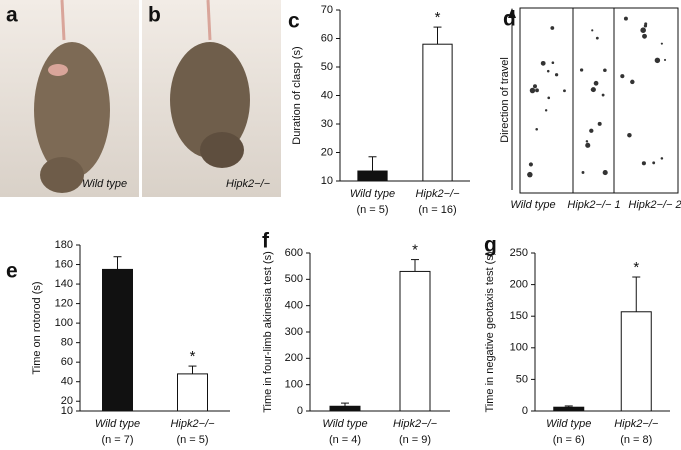 The width and height of the screenshot is (681, 450). What do you see at coordinates (64, 284) in the screenshot?
I see `y-tick-label: 140` at bounding box center [64, 284].